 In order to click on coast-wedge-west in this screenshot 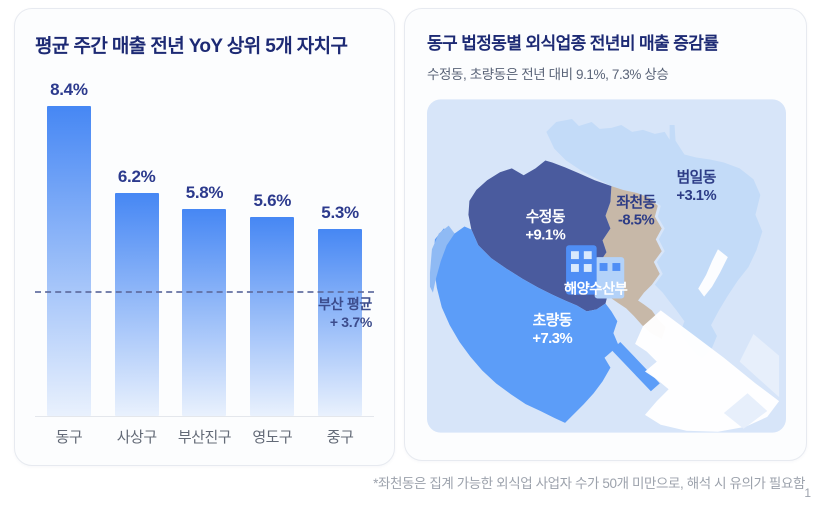, I will do `click(442, 259)`.